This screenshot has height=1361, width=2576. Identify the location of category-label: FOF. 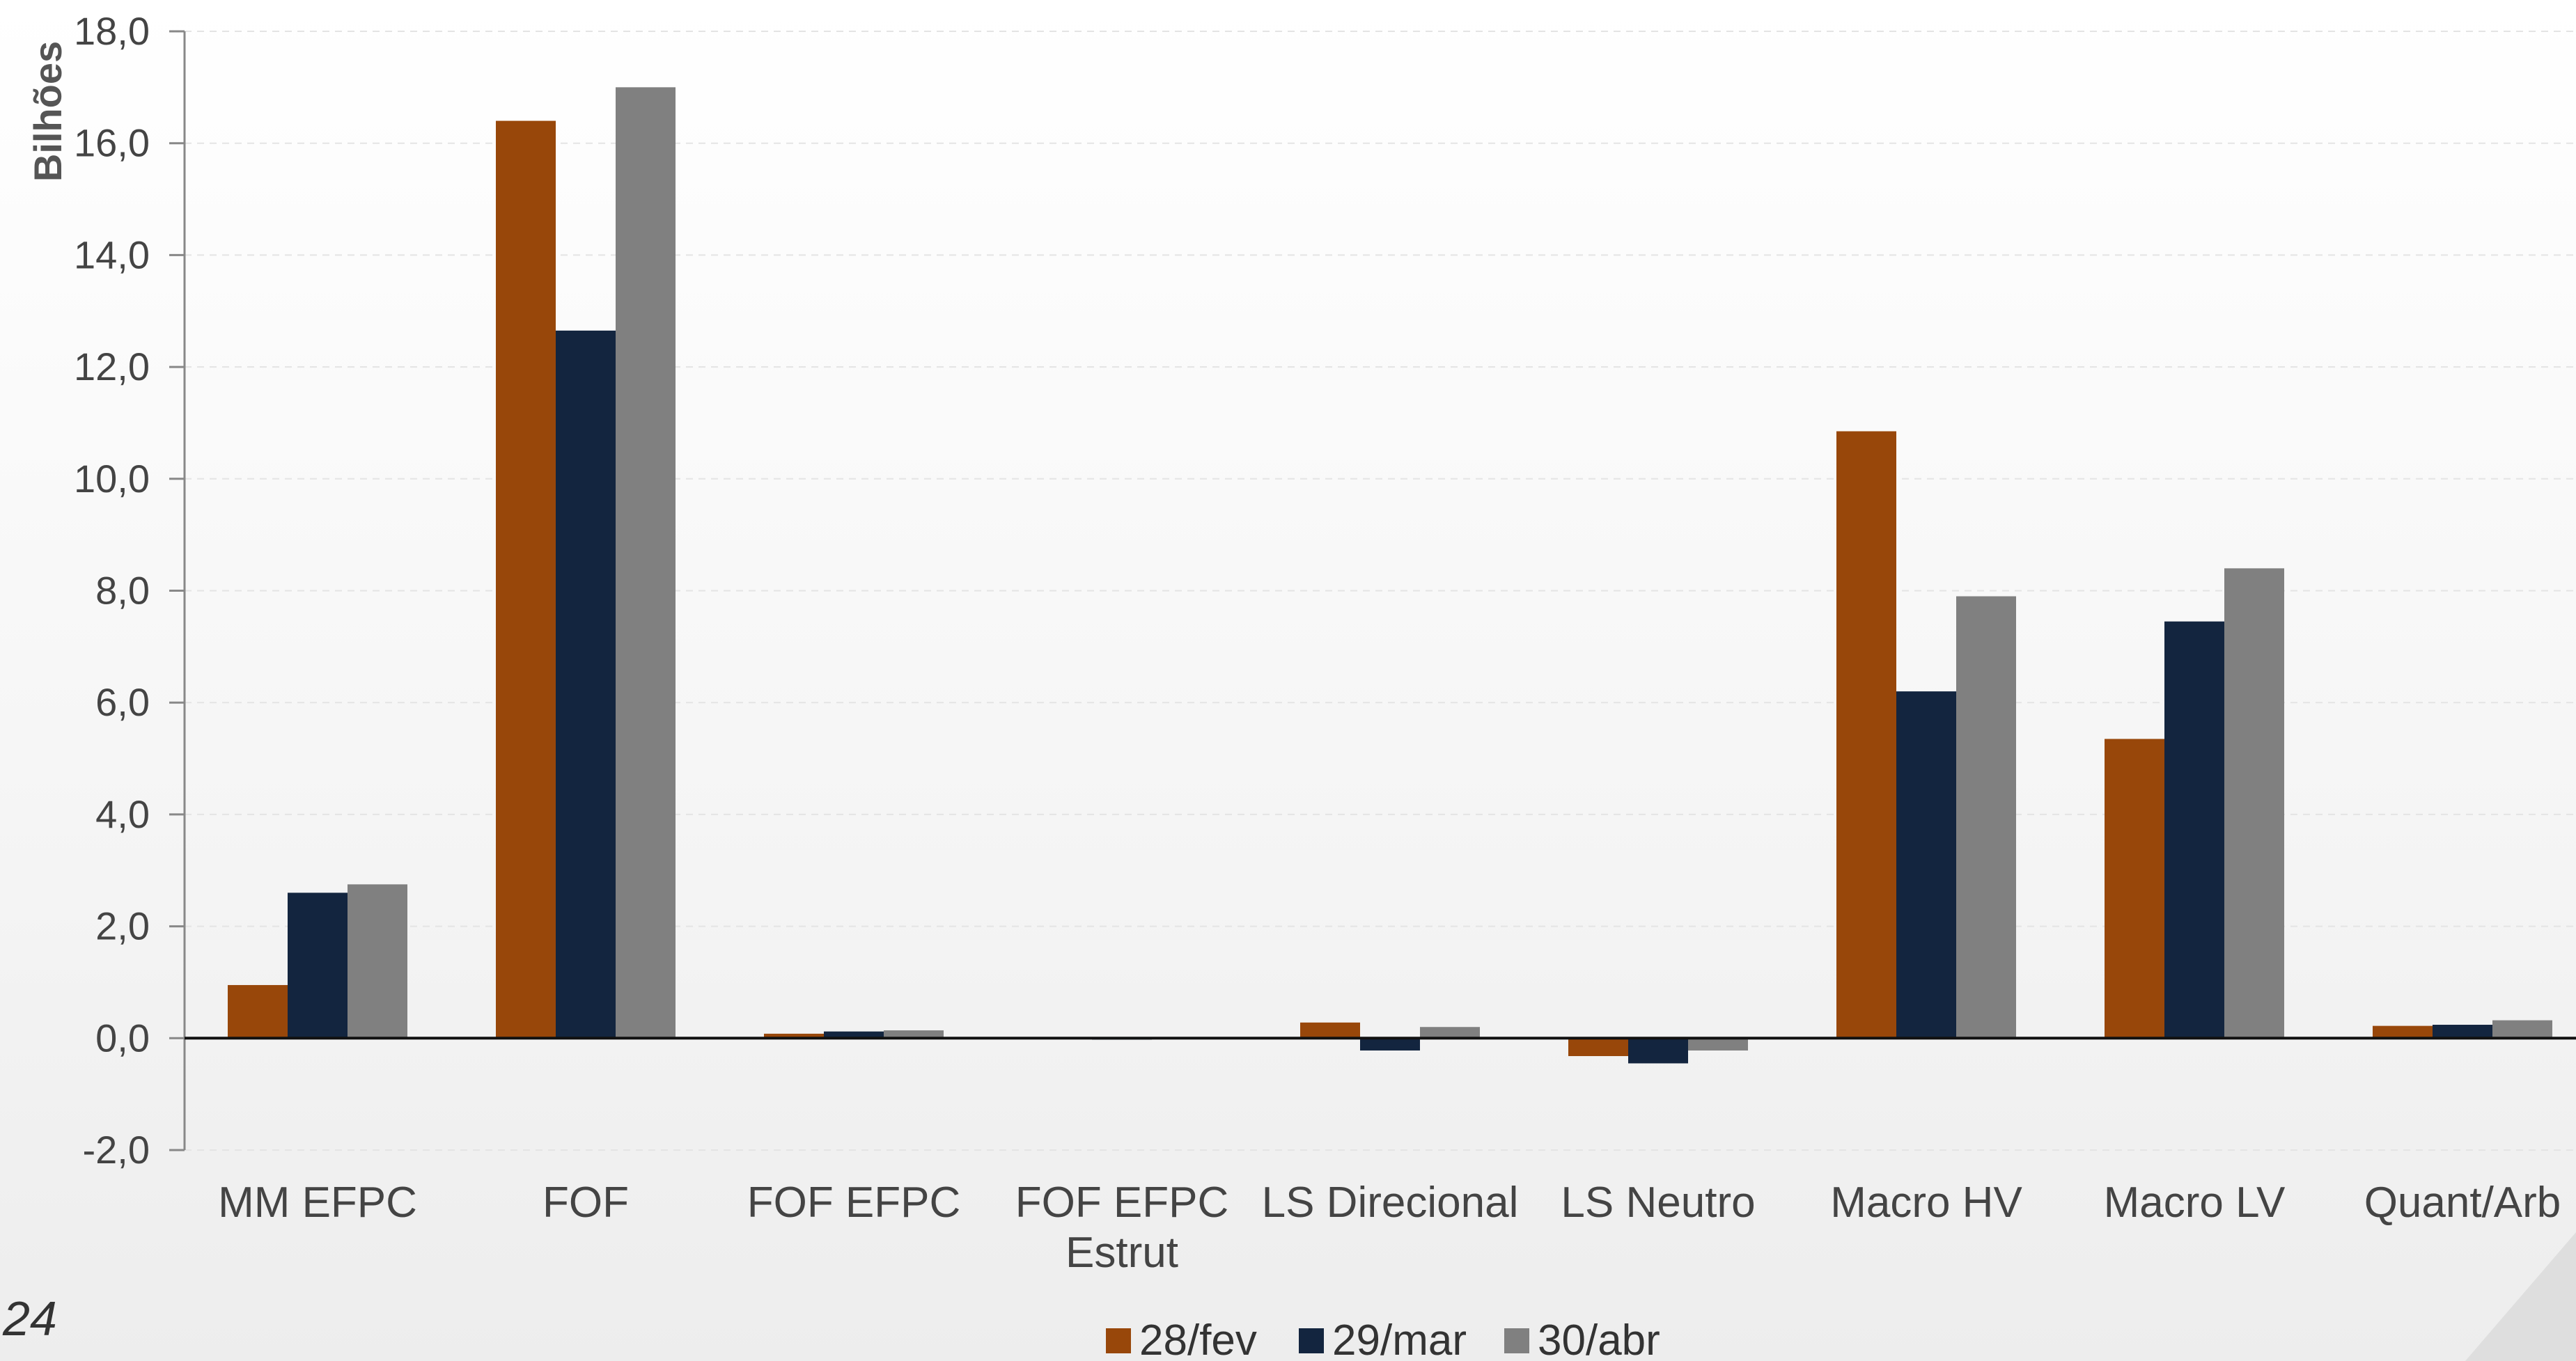
(585, 1203).